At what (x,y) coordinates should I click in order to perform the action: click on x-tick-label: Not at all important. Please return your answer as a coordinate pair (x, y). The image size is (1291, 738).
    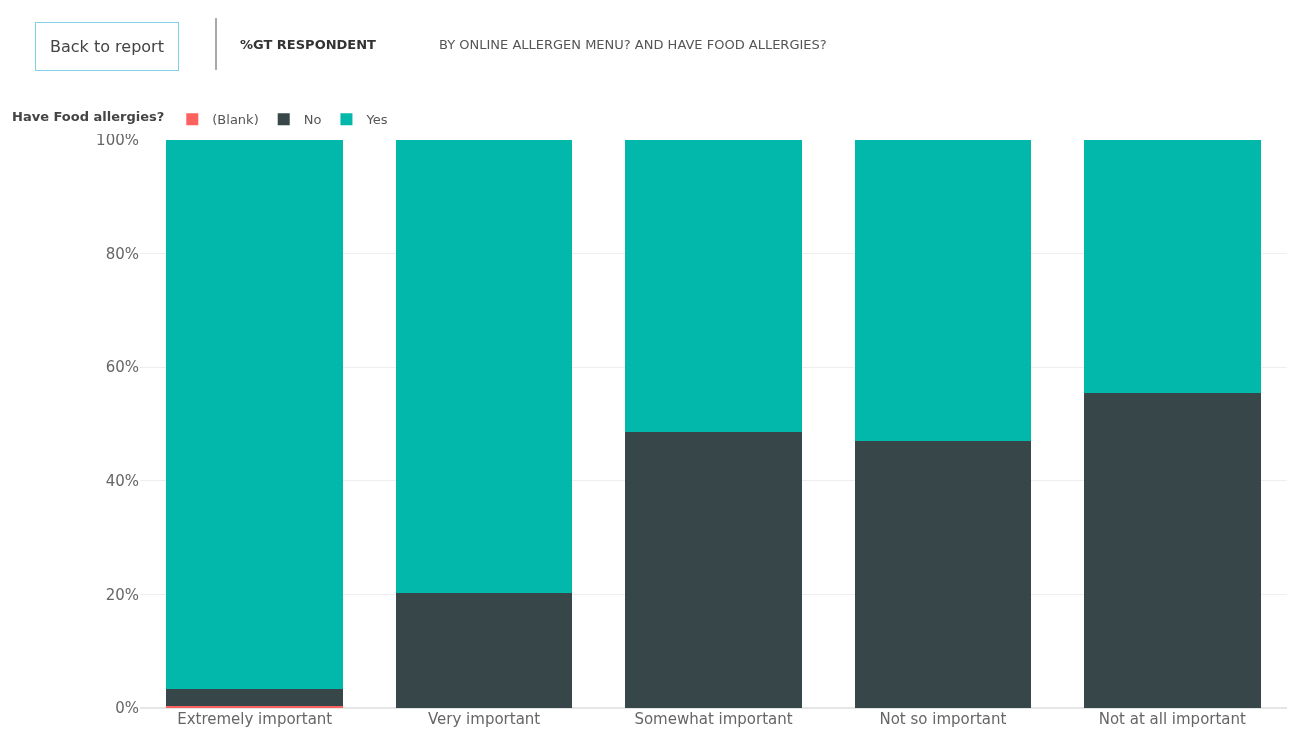
    Looking at the image, I should click on (1172, 719).